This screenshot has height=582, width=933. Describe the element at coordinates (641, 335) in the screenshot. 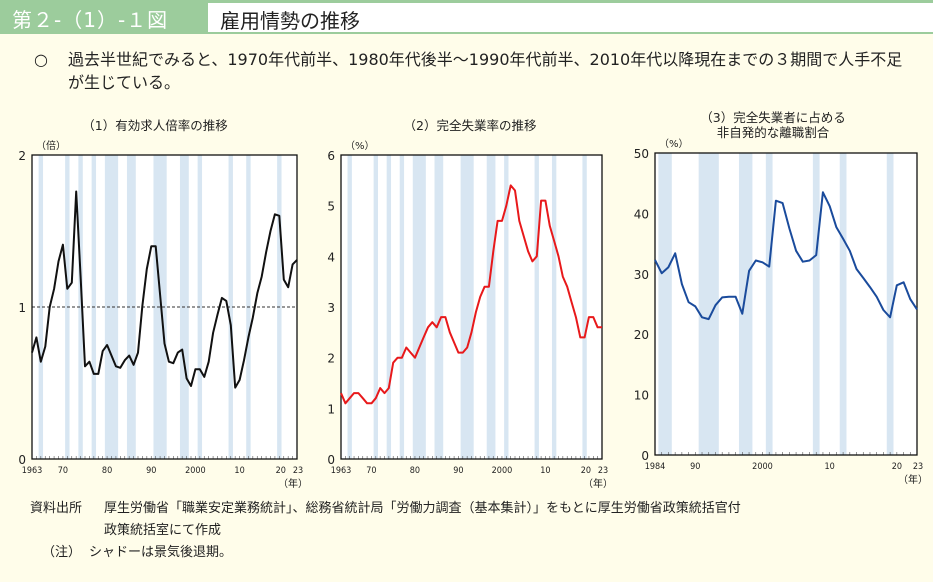

I see `y-tick-label: 20` at that location.